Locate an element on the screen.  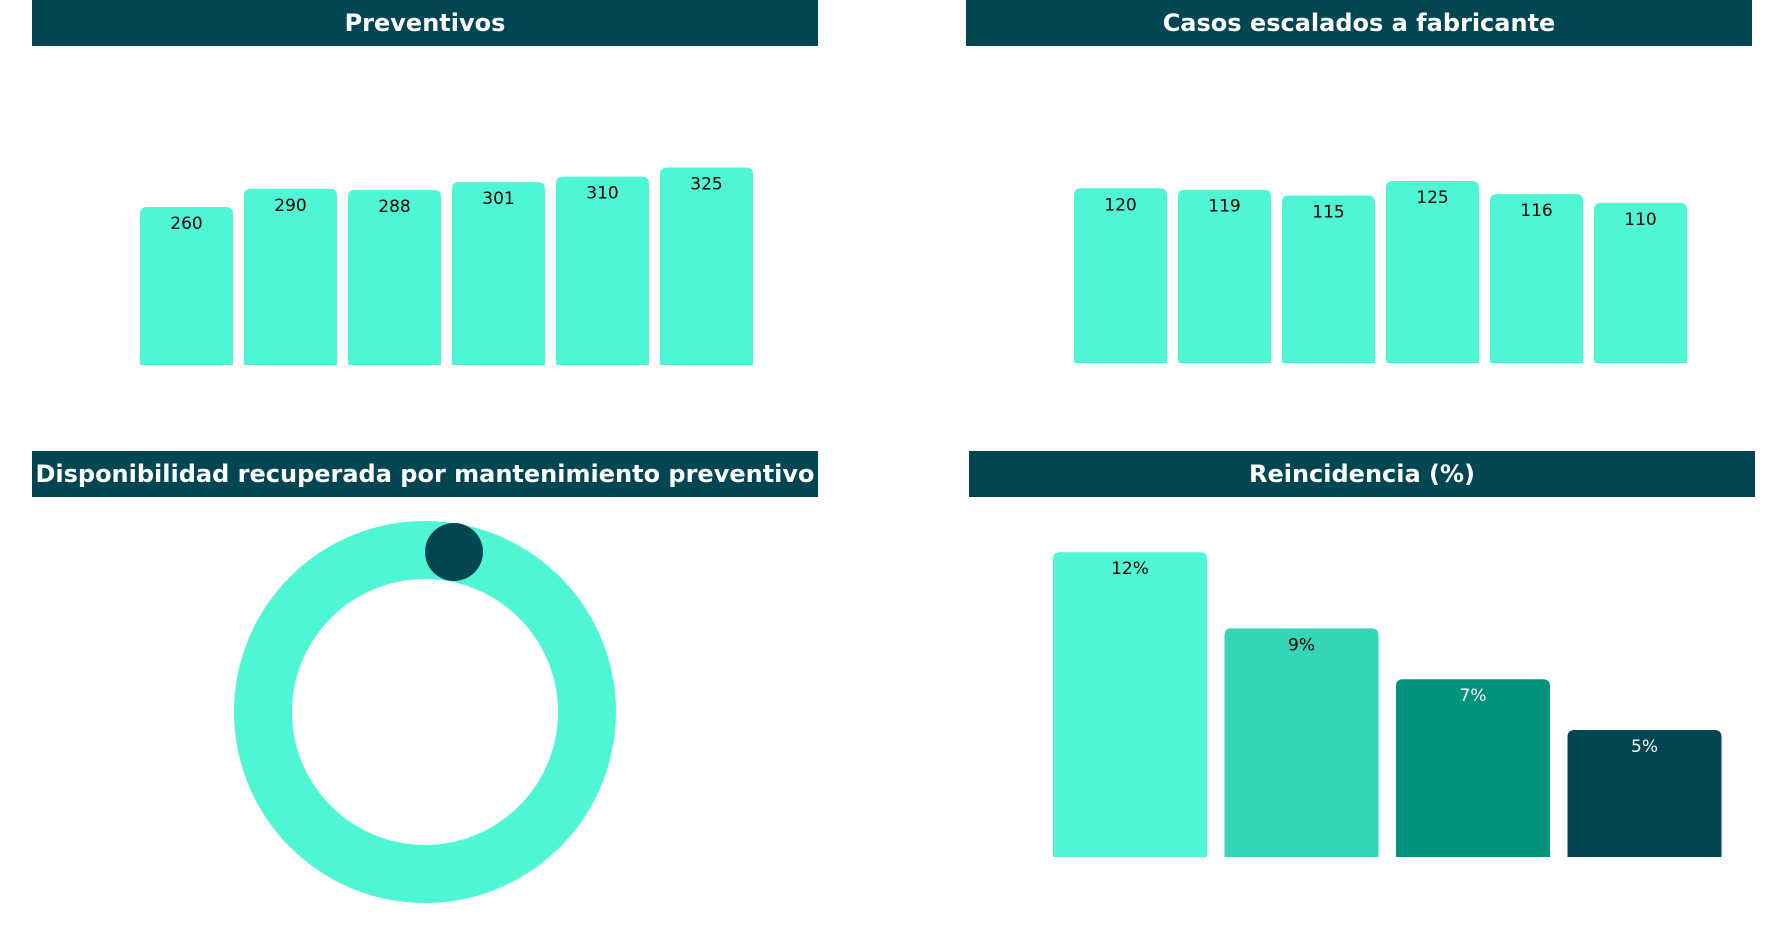
preventivos-bar-label-6: 325 is located at coordinates (706, 184).